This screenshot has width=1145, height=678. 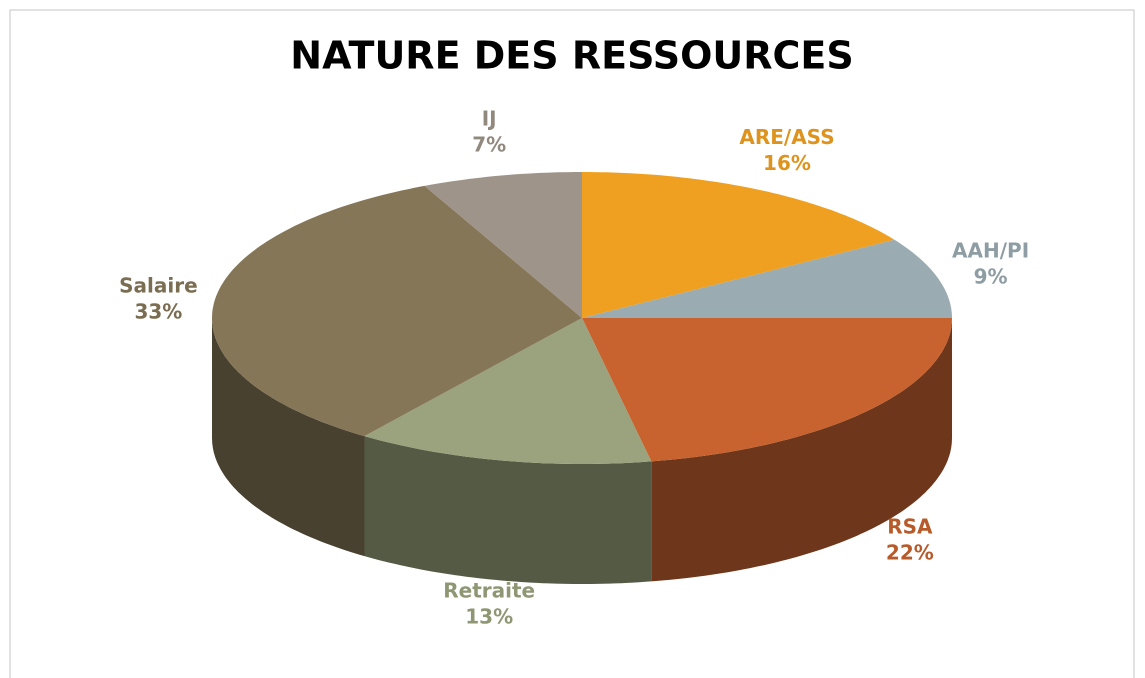 I want to click on slice-value-label: 16%, so click(x=787, y=163).